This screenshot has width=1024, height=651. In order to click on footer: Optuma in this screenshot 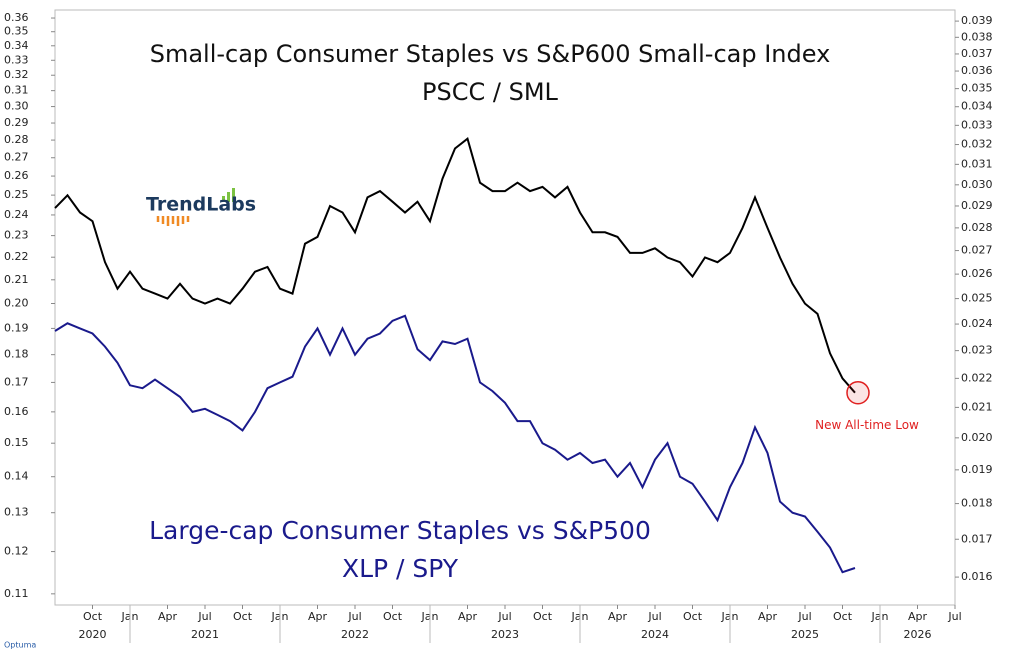, I will do `click(20, 645)`.